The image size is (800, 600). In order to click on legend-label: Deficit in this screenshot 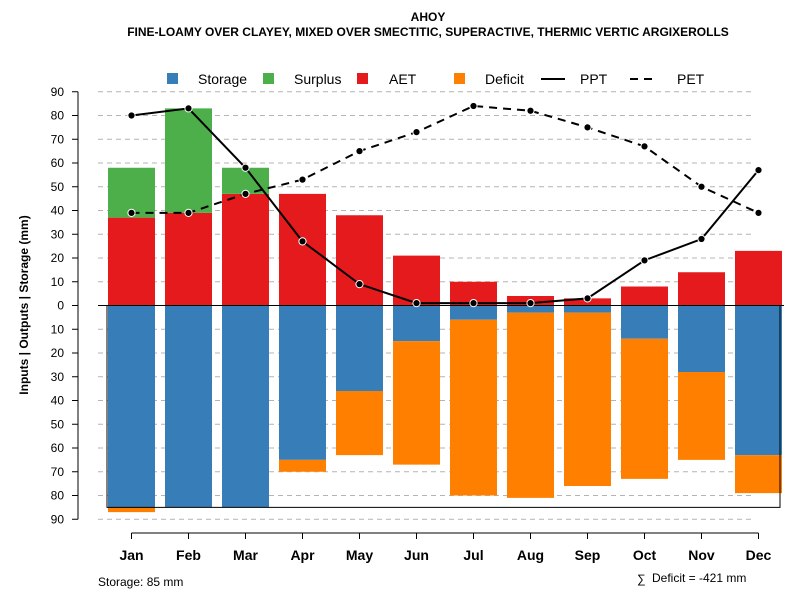, I will do `click(504, 79)`.